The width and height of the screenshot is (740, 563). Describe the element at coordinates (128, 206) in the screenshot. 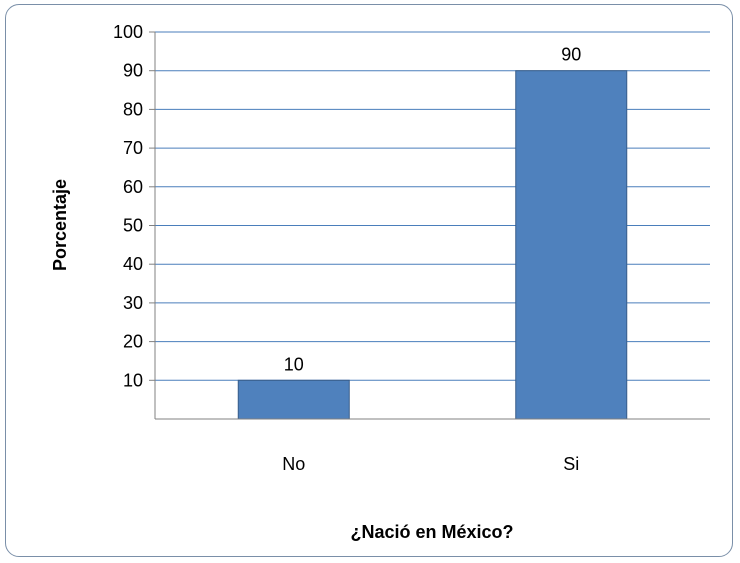

I see `y-tick-labels: 10 20 30 40 50 60 70 80 90 100` at that location.